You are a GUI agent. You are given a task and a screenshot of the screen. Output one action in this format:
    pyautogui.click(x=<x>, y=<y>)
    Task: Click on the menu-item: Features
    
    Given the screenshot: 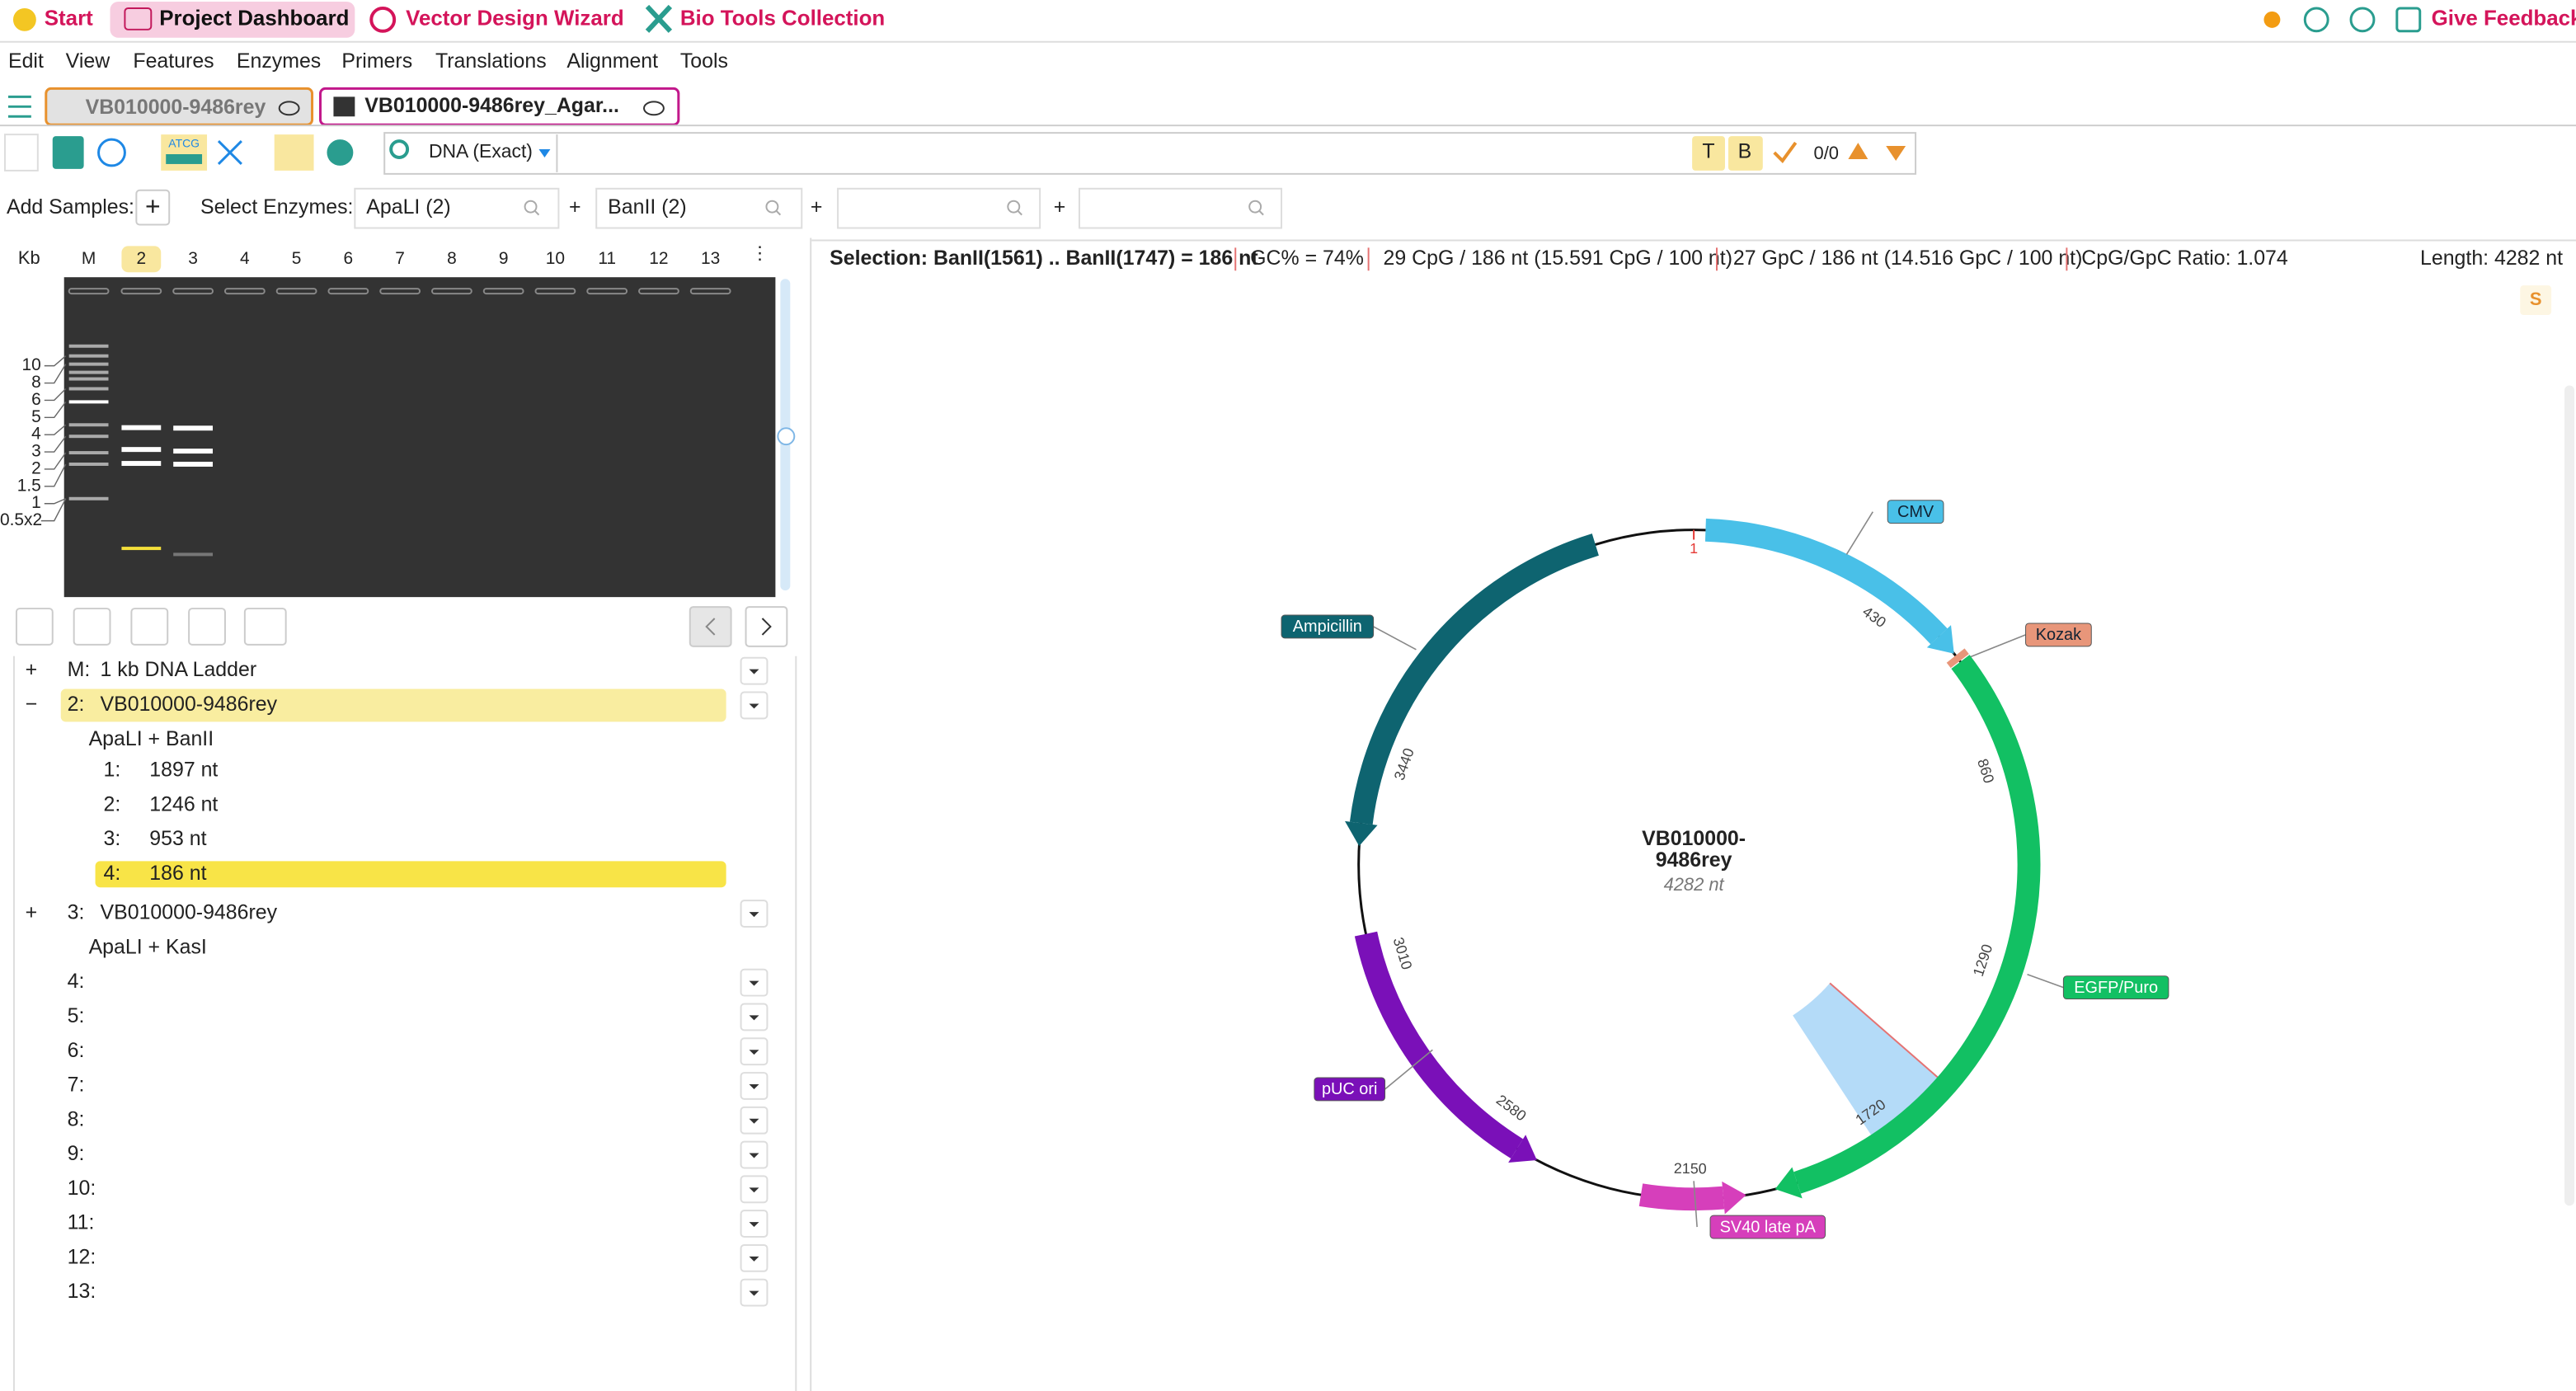 What is the action you would take?
    pyautogui.click(x=173, y=61)
    